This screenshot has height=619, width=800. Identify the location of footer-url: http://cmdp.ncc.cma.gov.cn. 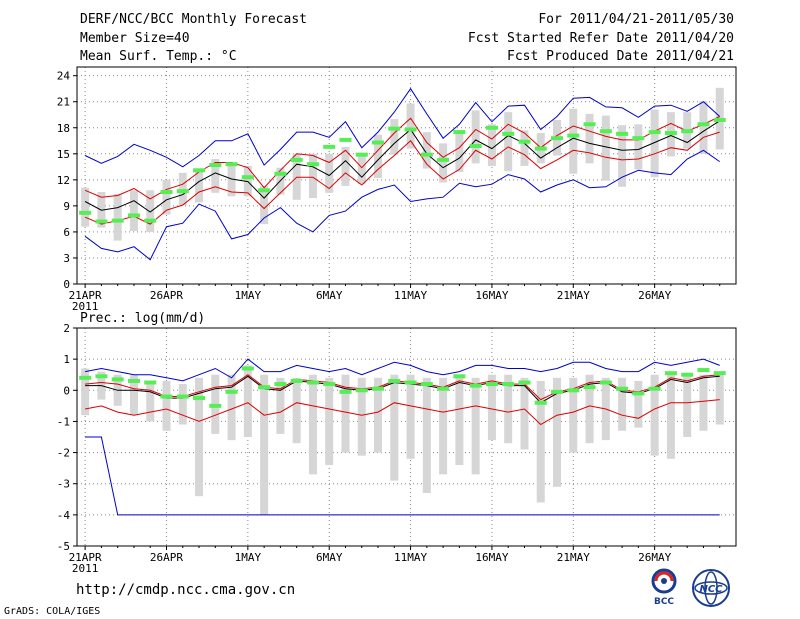
(186, 590).